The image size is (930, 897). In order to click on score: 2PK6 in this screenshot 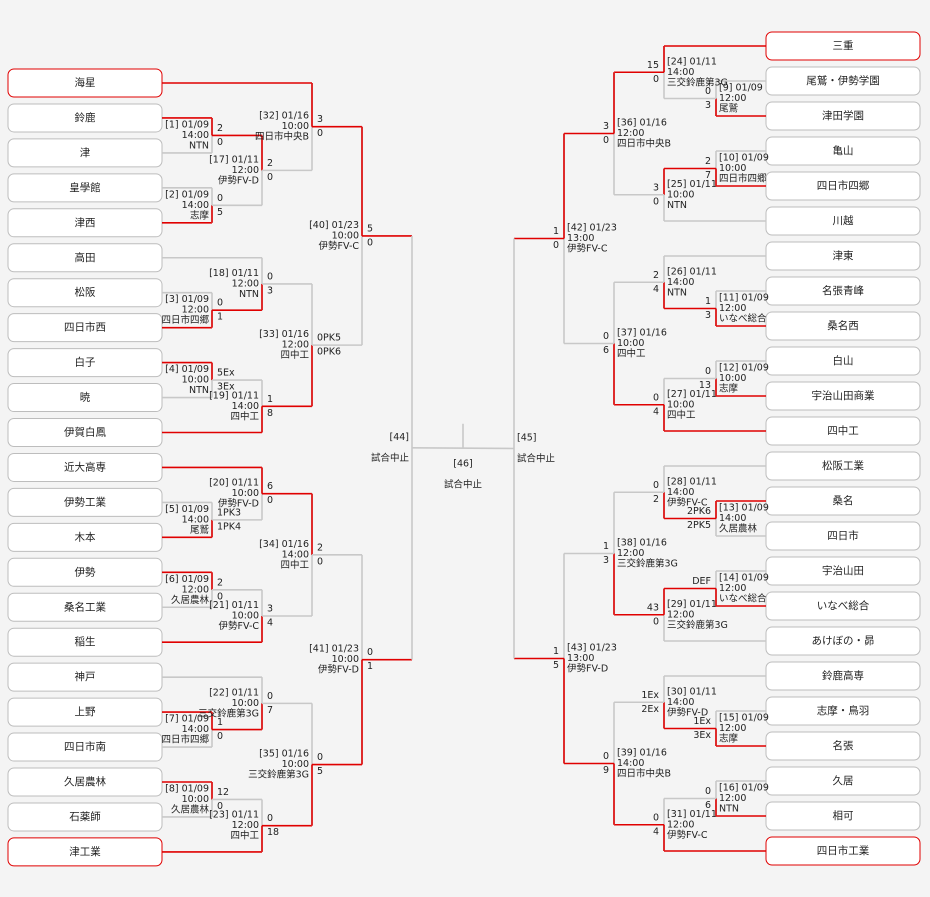, I will do `click(699, 511)`.